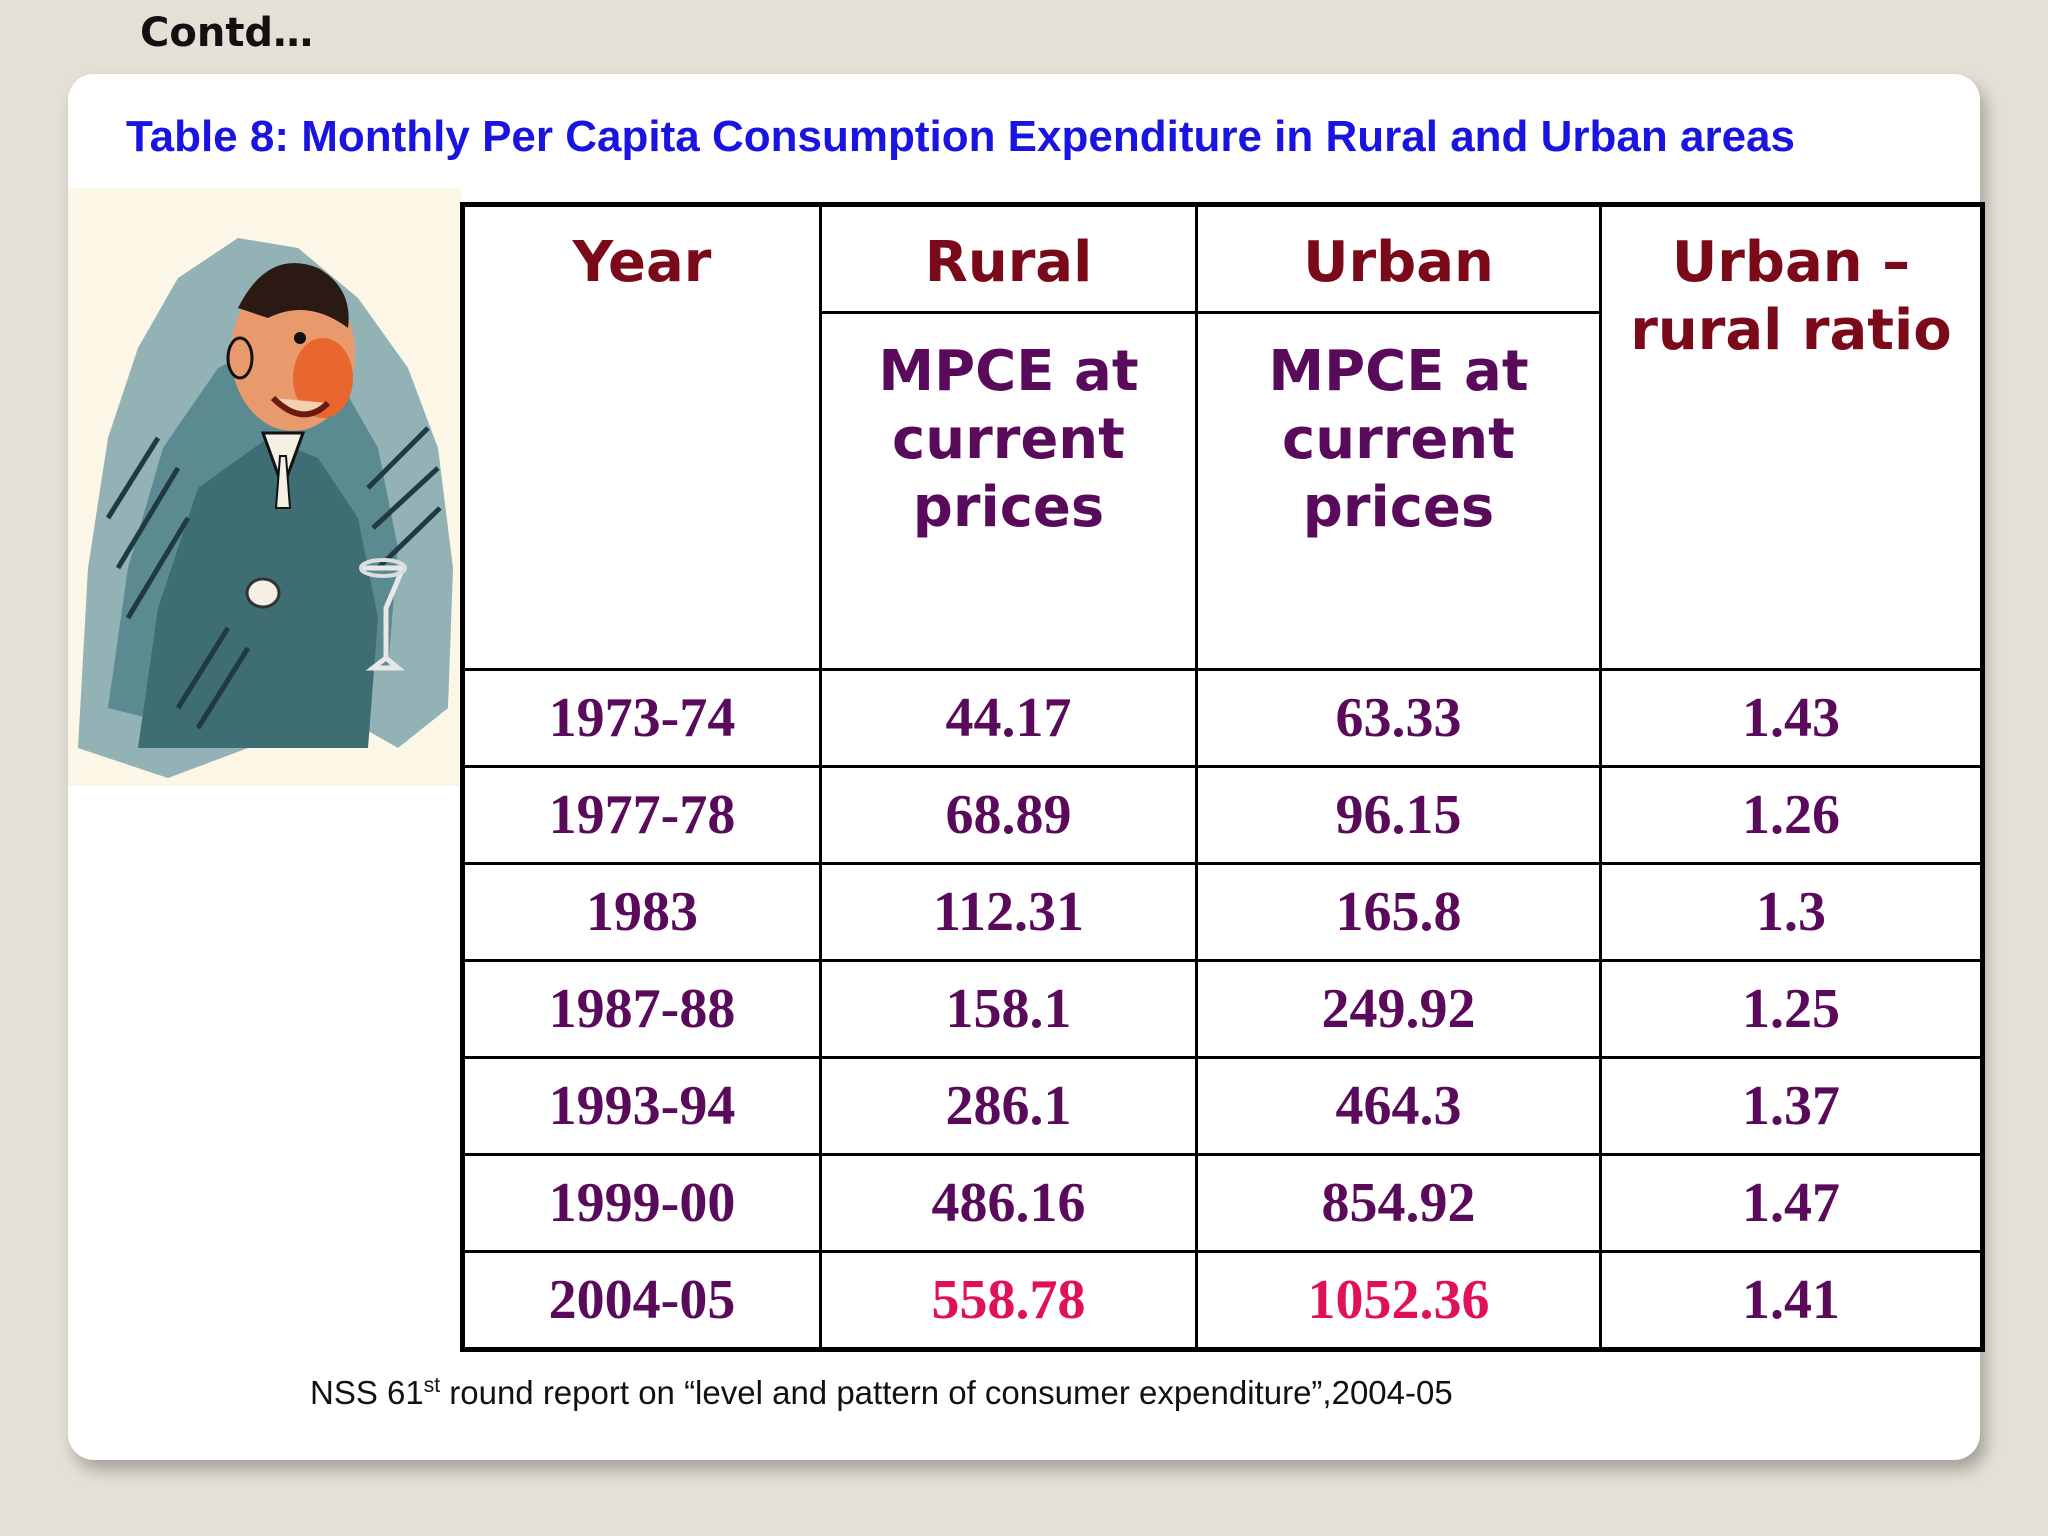 The height and width of the screenshot is (1536, 2048). Describe the element at coordinates (1008, 1009) in the screenshot. I see `cell-rural: 158.1` at that location.